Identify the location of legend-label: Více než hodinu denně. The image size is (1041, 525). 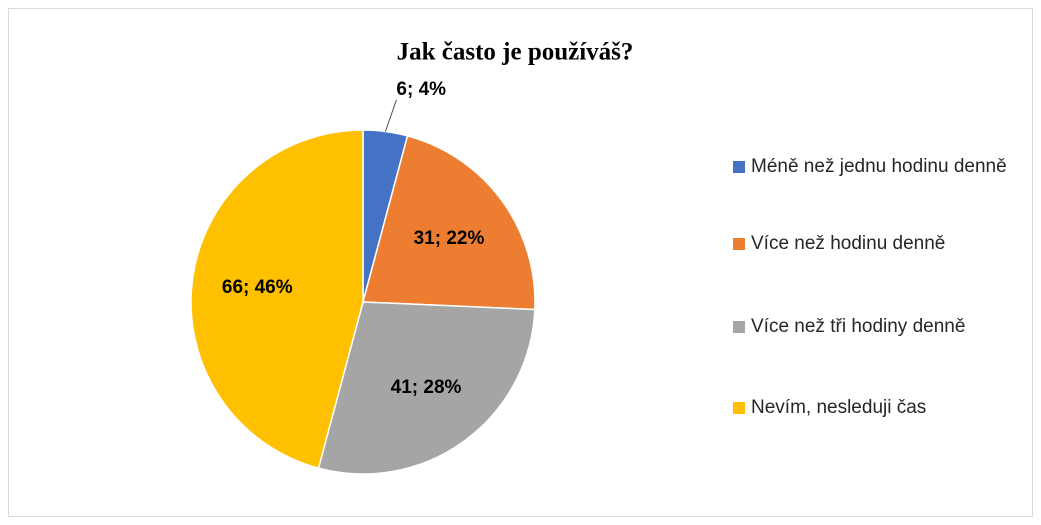
(848, 243).